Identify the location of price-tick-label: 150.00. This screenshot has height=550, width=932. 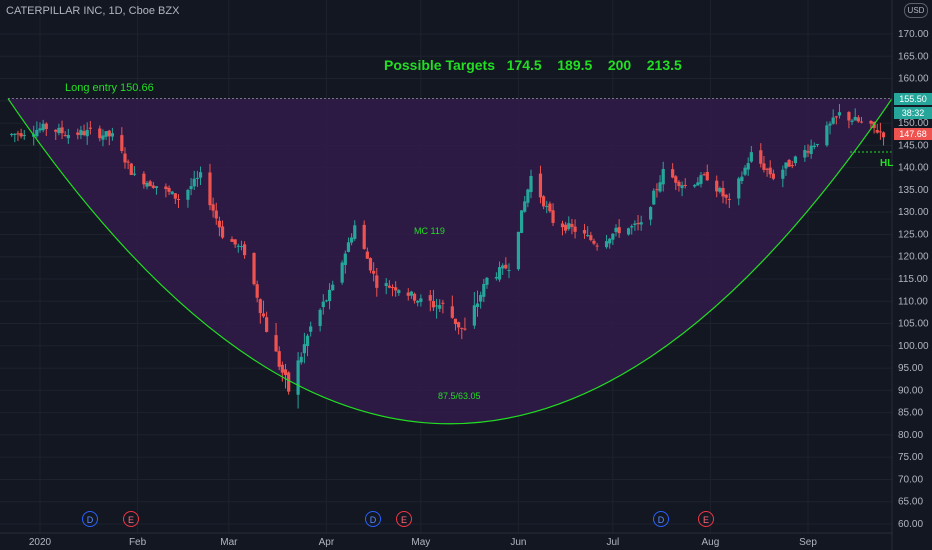
(913, 123).